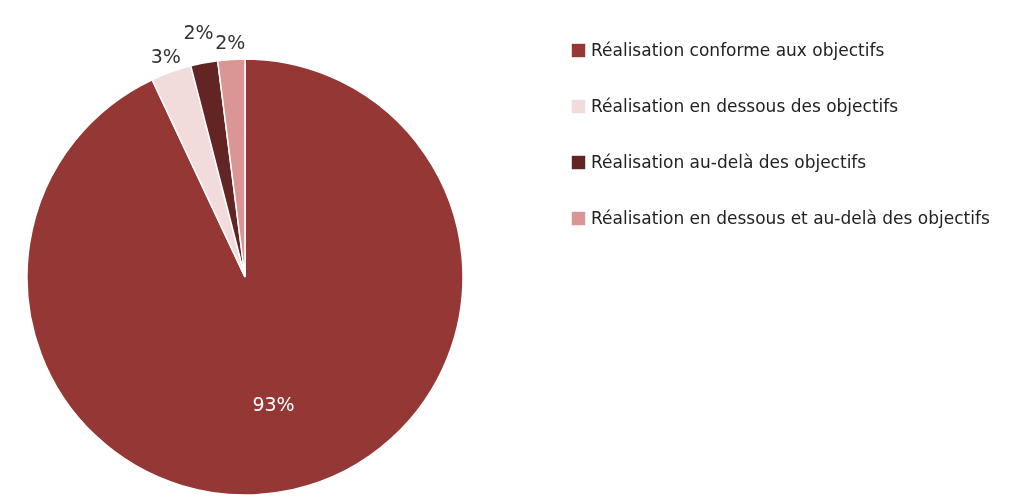 This screenshot has width=1019, height=504. Describe the element at coordinates (729, 161) in the screenshot. I see `legend-label: Réalisation au-delà des objectifs` at that location.